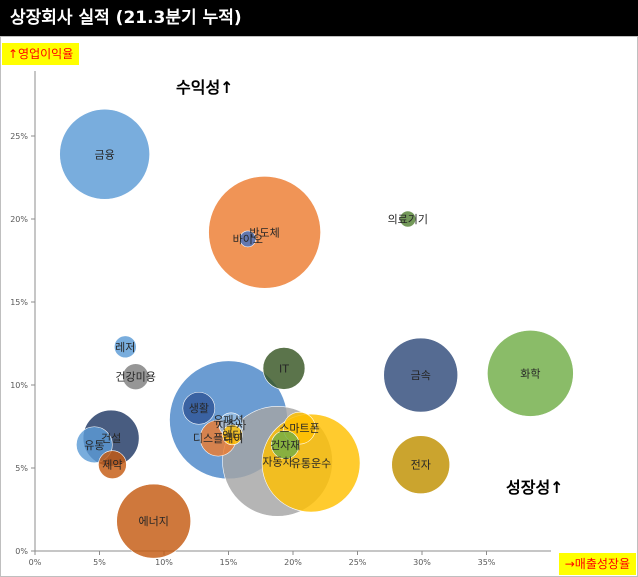  I want to click on bubble-label: 유패션, so click(228, 420).